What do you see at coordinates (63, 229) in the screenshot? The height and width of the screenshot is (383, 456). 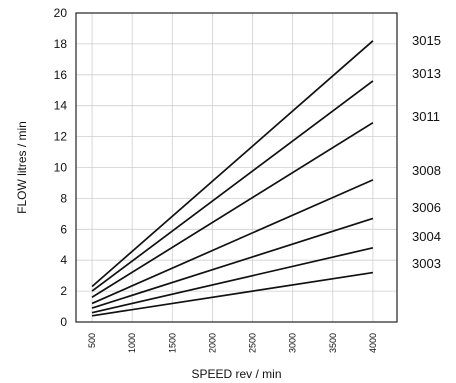 I see `y-tick-label: 6` at bounding box center [63, 229].